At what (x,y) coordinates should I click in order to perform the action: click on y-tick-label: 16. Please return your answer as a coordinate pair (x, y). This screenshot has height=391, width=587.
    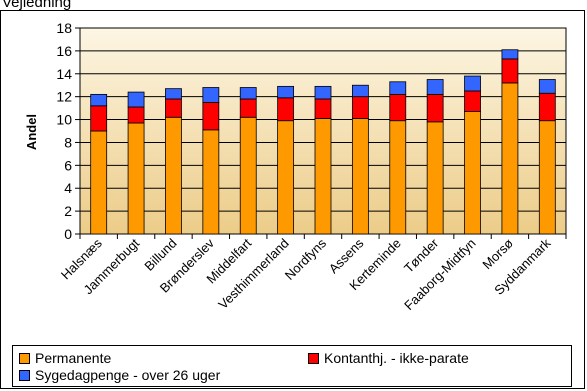
    Looking at the image, I should click on (64, 51).